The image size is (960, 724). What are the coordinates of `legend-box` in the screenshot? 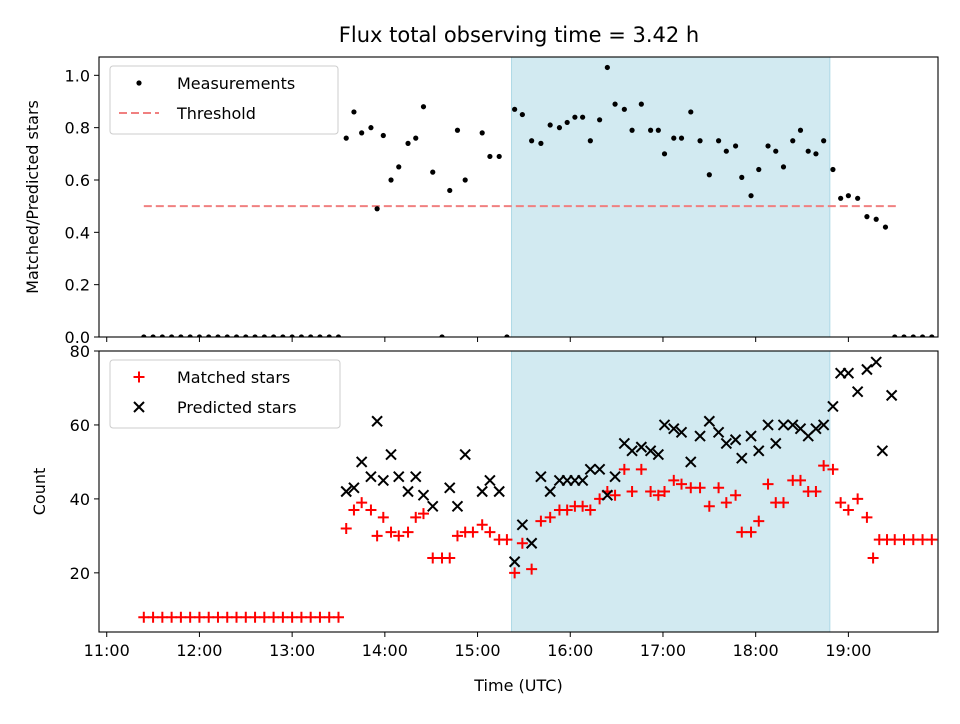 It's located at (224, 100).